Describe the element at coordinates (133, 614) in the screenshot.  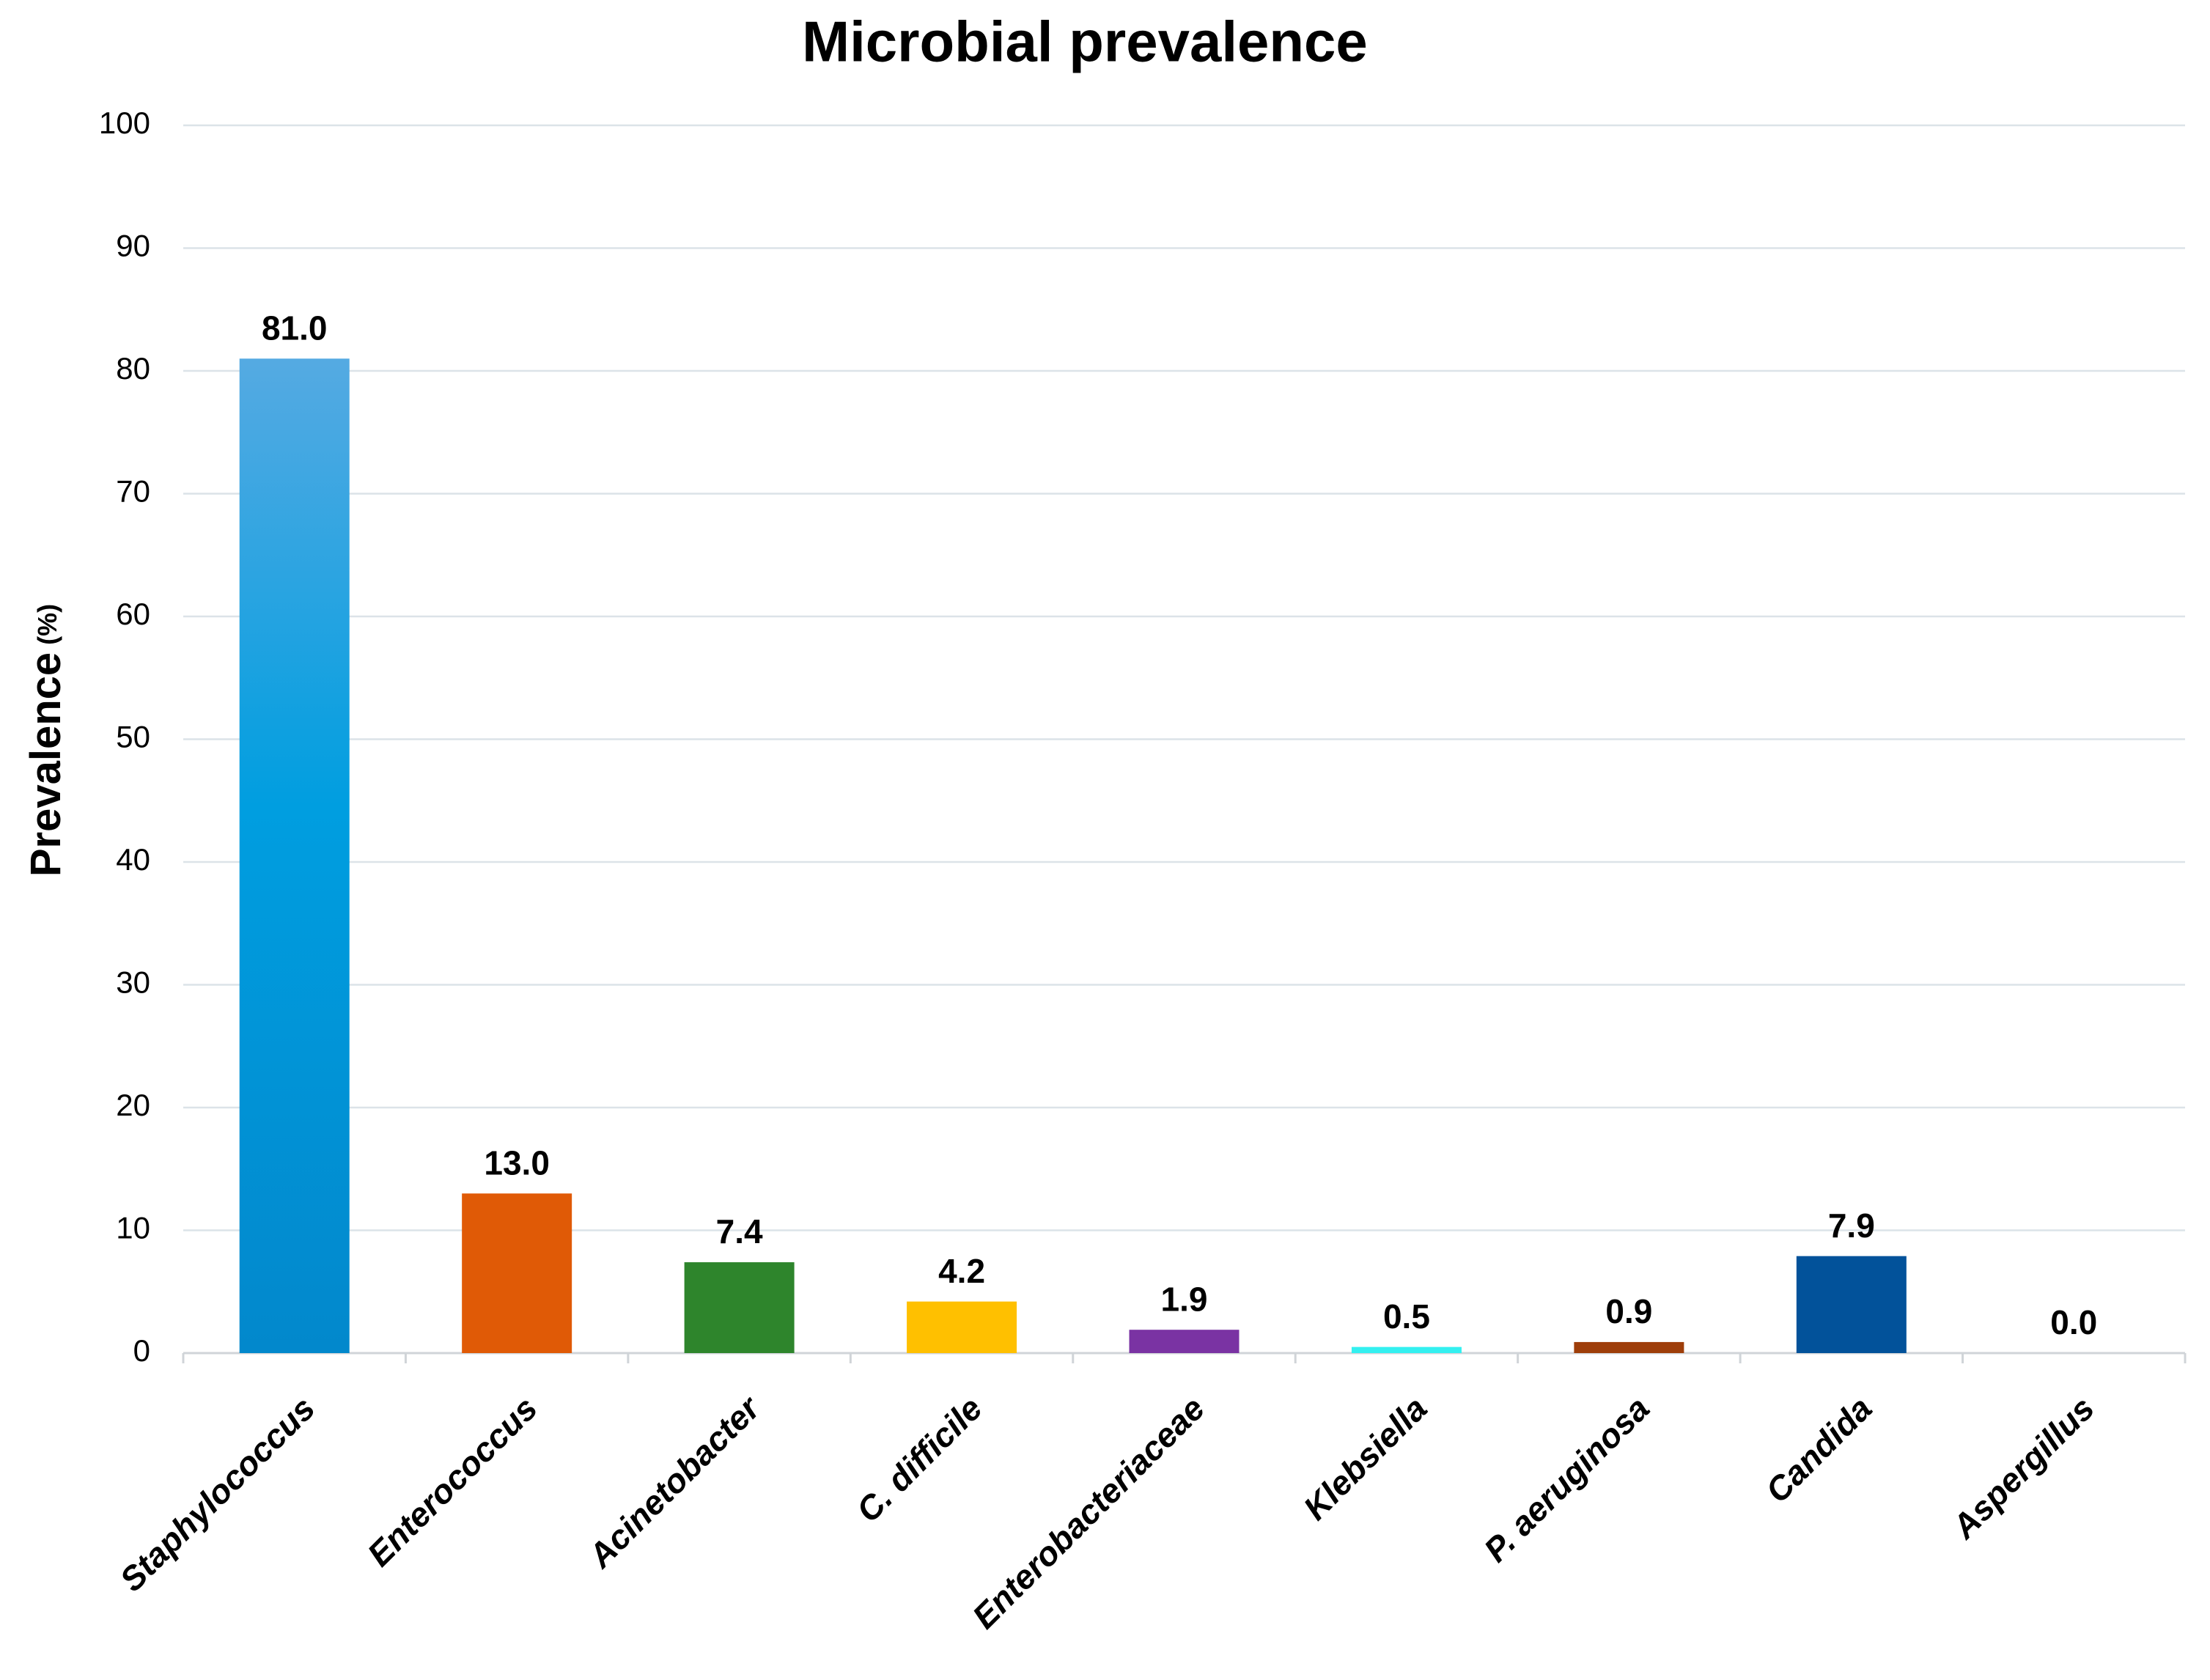
I see `y-tick-label: 60` at that location.